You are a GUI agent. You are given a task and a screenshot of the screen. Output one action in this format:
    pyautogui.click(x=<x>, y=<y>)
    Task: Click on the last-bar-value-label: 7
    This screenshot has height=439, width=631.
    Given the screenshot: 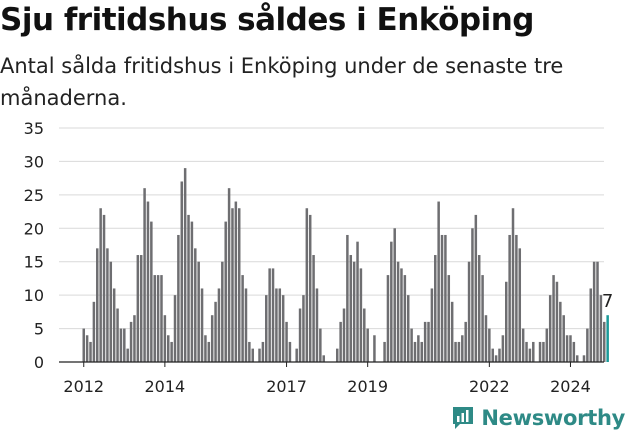 What is the action you would take?
    pyautogui.click(x=607, y=301)
    